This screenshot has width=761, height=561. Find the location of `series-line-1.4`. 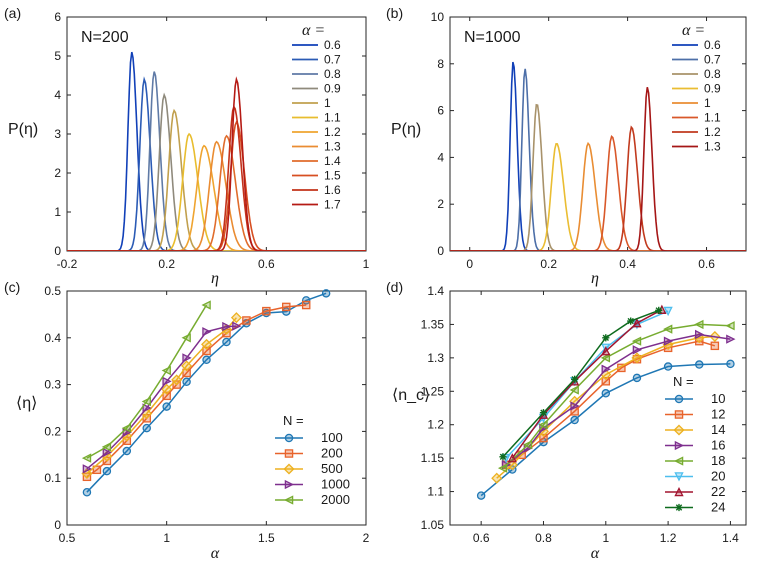

series-line-1.4 is located at coordinates (216, 192).